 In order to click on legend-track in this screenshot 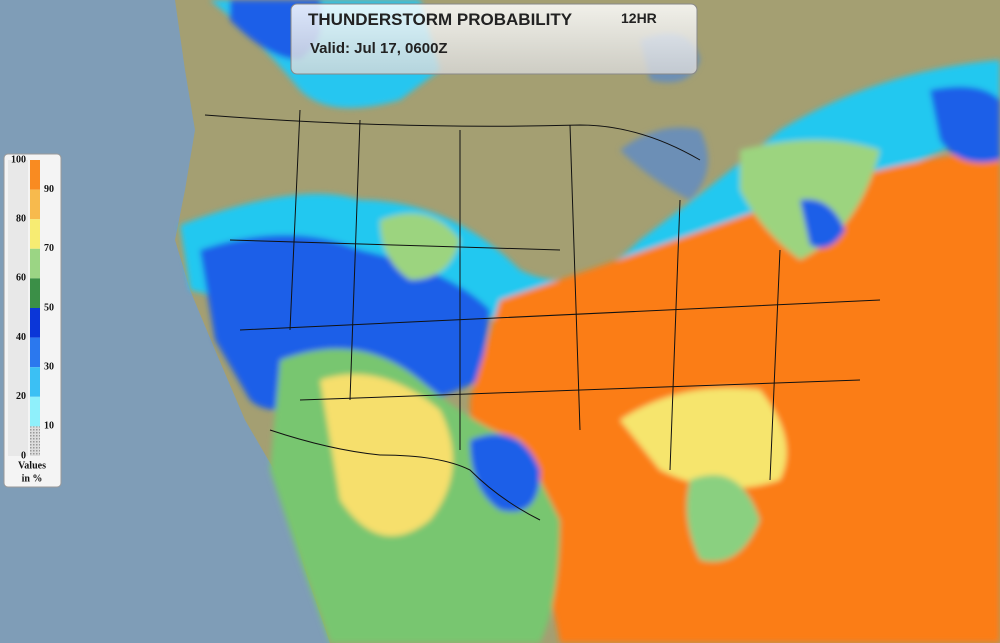, I will do `click(18, 308)`.